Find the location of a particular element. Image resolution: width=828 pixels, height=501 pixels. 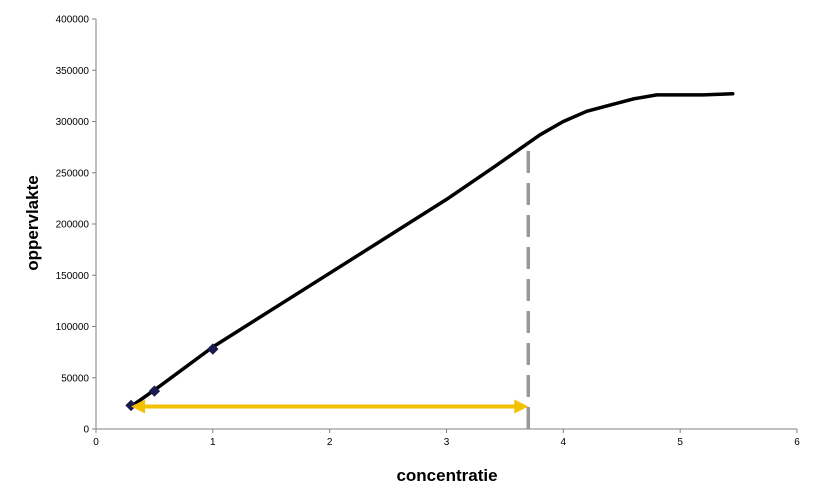

x-tick-label: 1 is located at coordinates (213, 442).